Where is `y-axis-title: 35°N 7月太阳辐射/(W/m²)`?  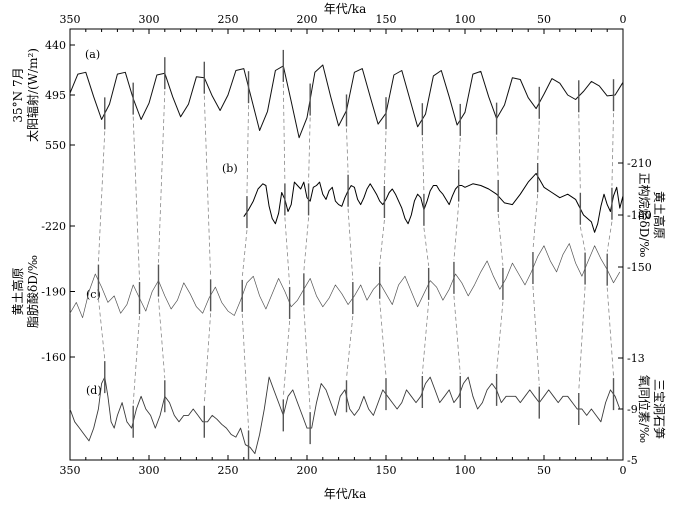 y-axis-title: 35°N 7月太阳辐射/(W/m²) is located at coordinates (25, 95).